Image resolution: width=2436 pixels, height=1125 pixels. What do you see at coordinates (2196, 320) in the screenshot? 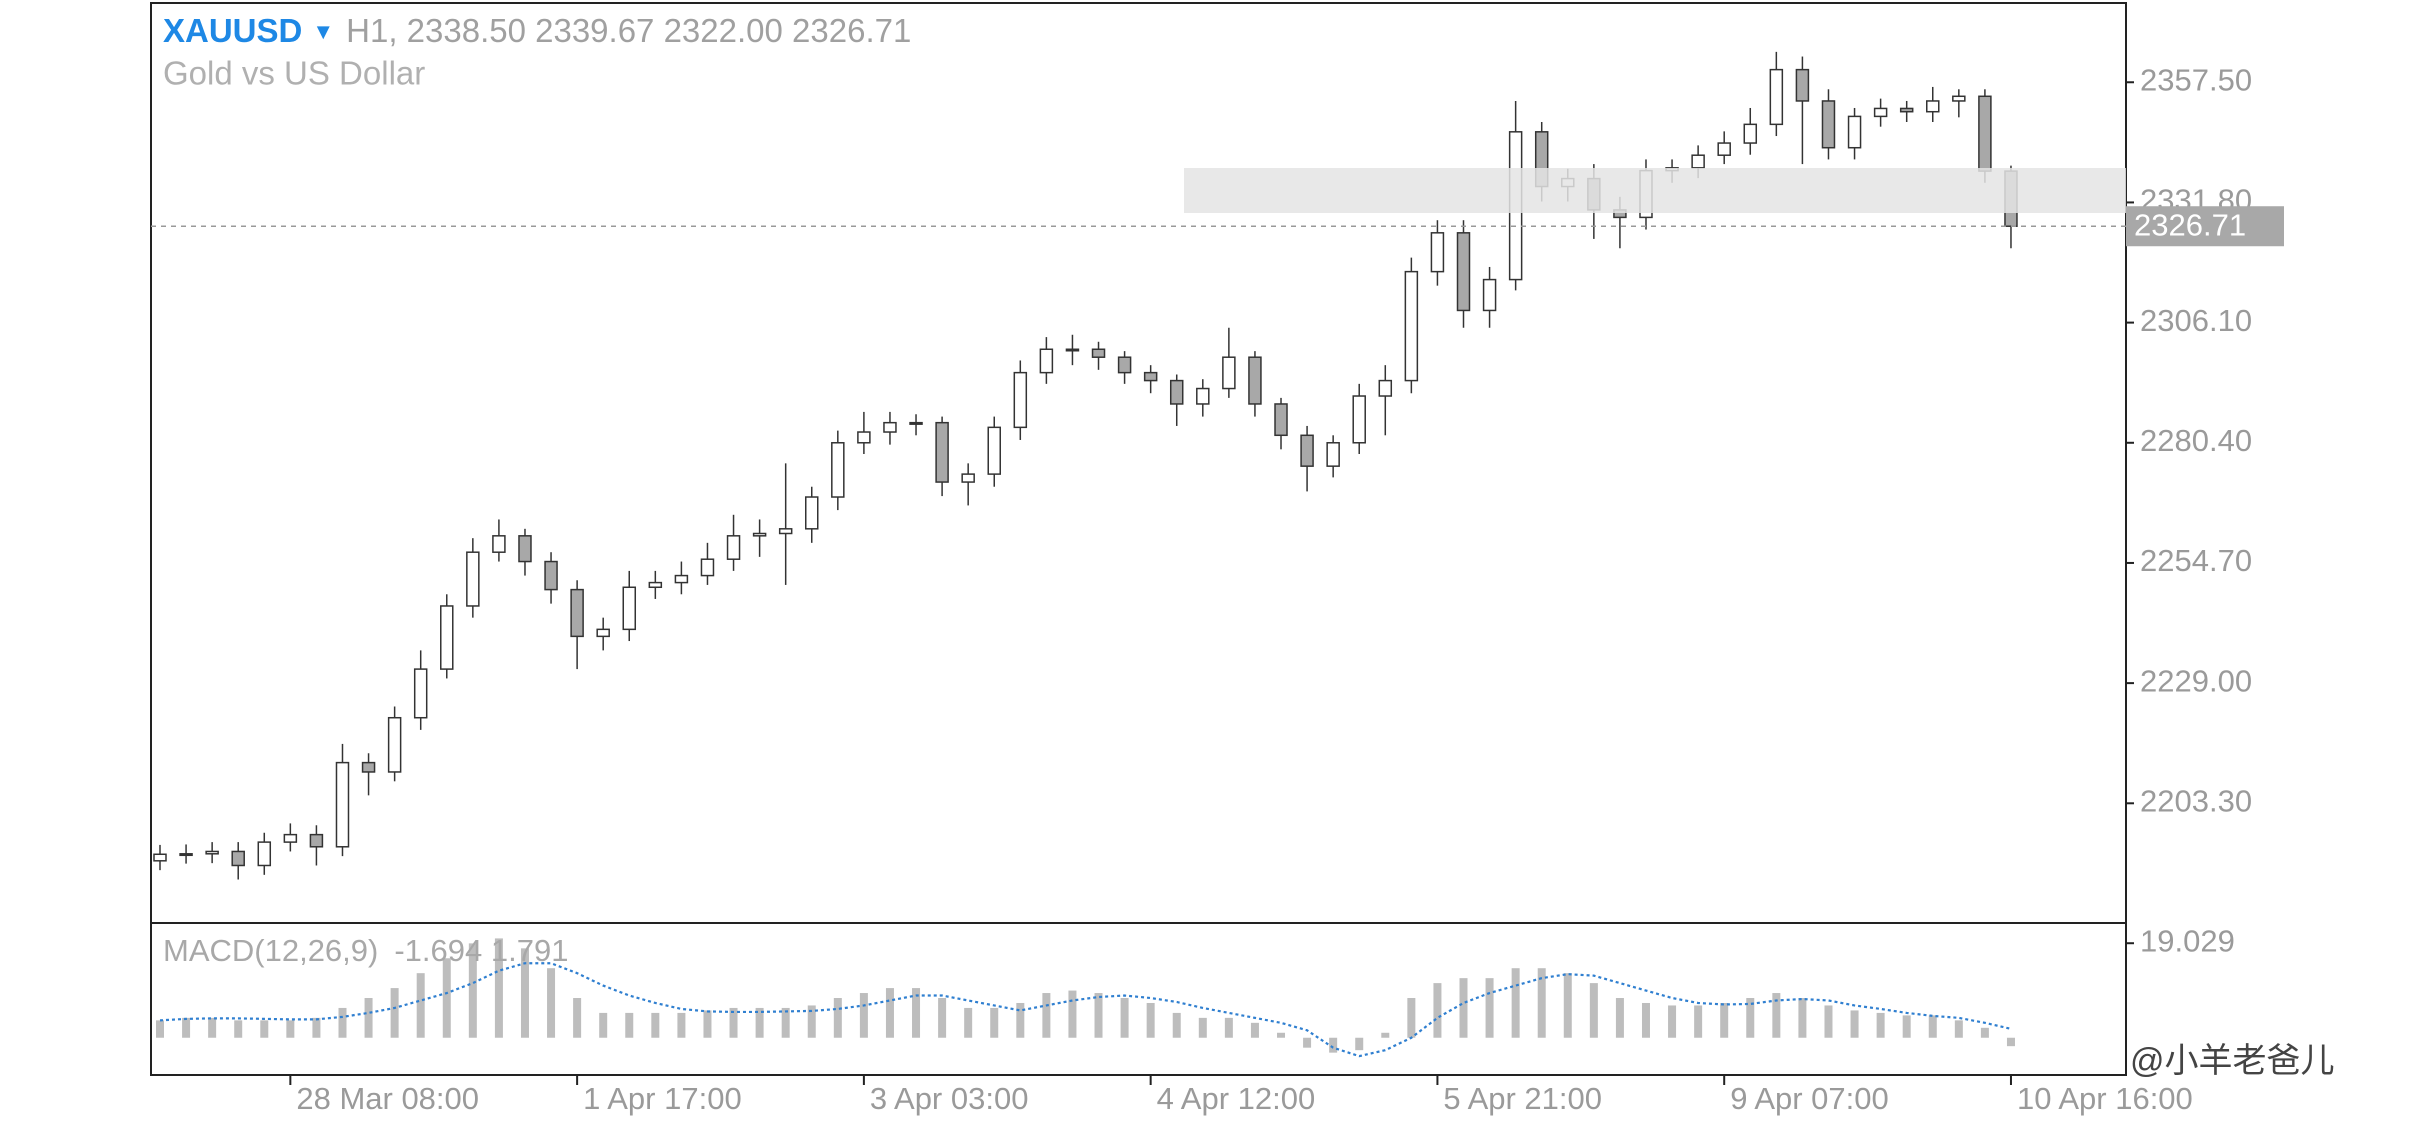
I see `y-tick-label: 2306.10` at bounding box center [2196, 320].